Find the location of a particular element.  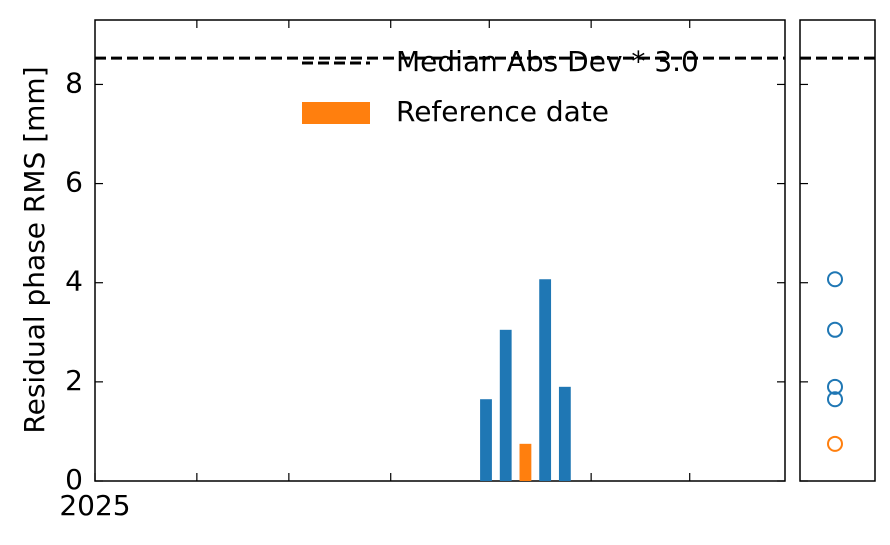

y-tick-label: 6 is located at coordinates (74, 182).